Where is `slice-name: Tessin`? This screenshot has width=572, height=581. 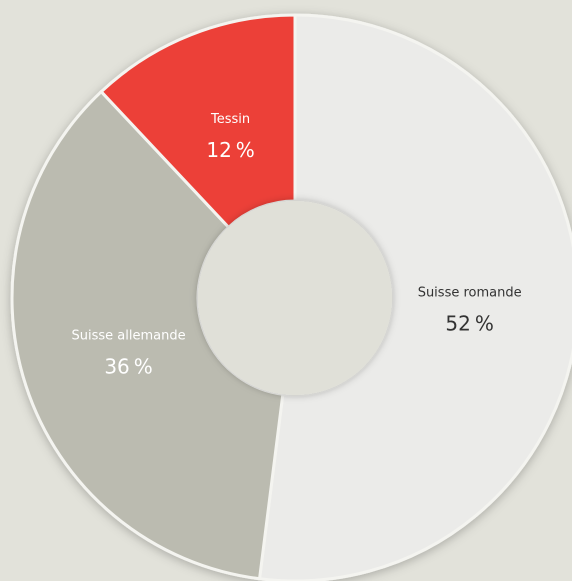
slice-name: Tessin is located at coordinates (230, 119).